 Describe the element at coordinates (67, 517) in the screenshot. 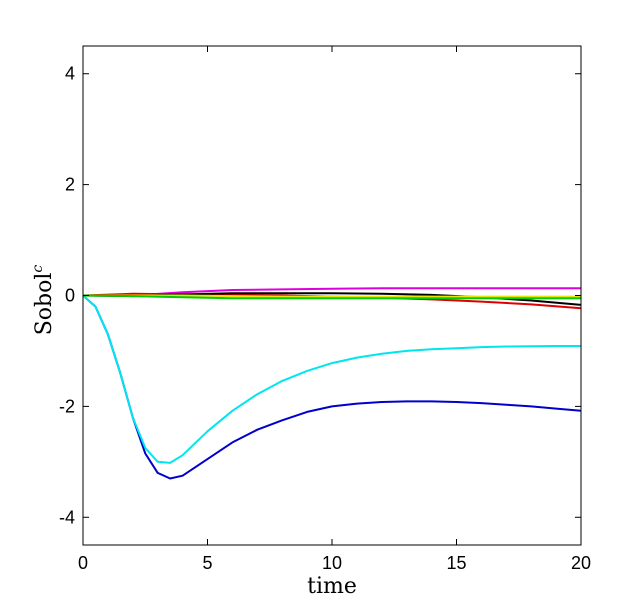

I see `y-tick-label: -4` at that location.